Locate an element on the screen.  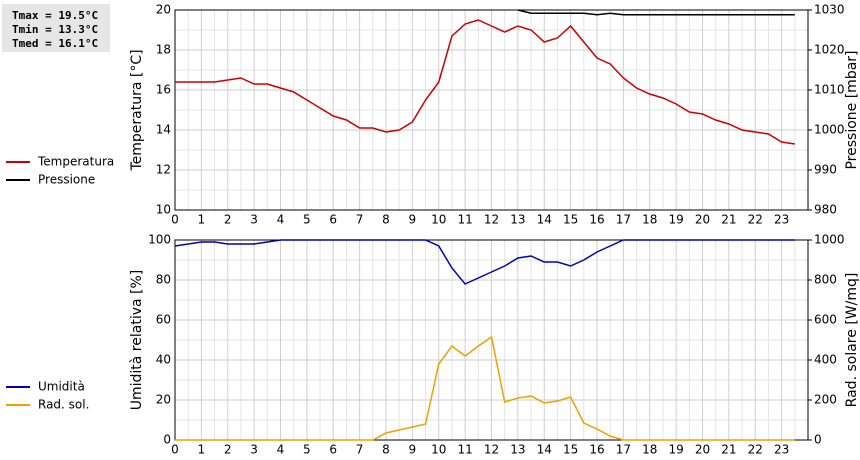
y-tick-label: 40 is located at coordinates (163, 360).